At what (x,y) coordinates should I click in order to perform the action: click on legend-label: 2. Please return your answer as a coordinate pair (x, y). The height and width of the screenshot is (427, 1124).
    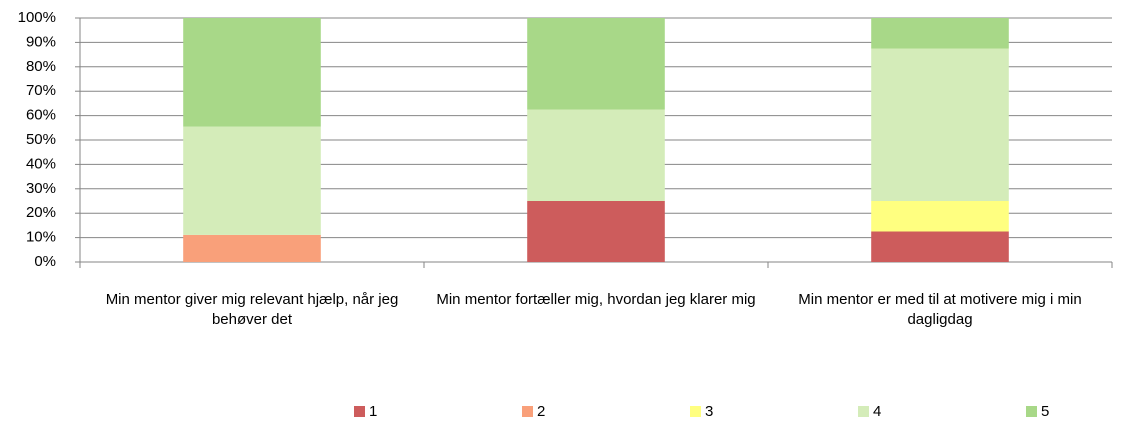
    Looking at the image, I should click on (541, 411).